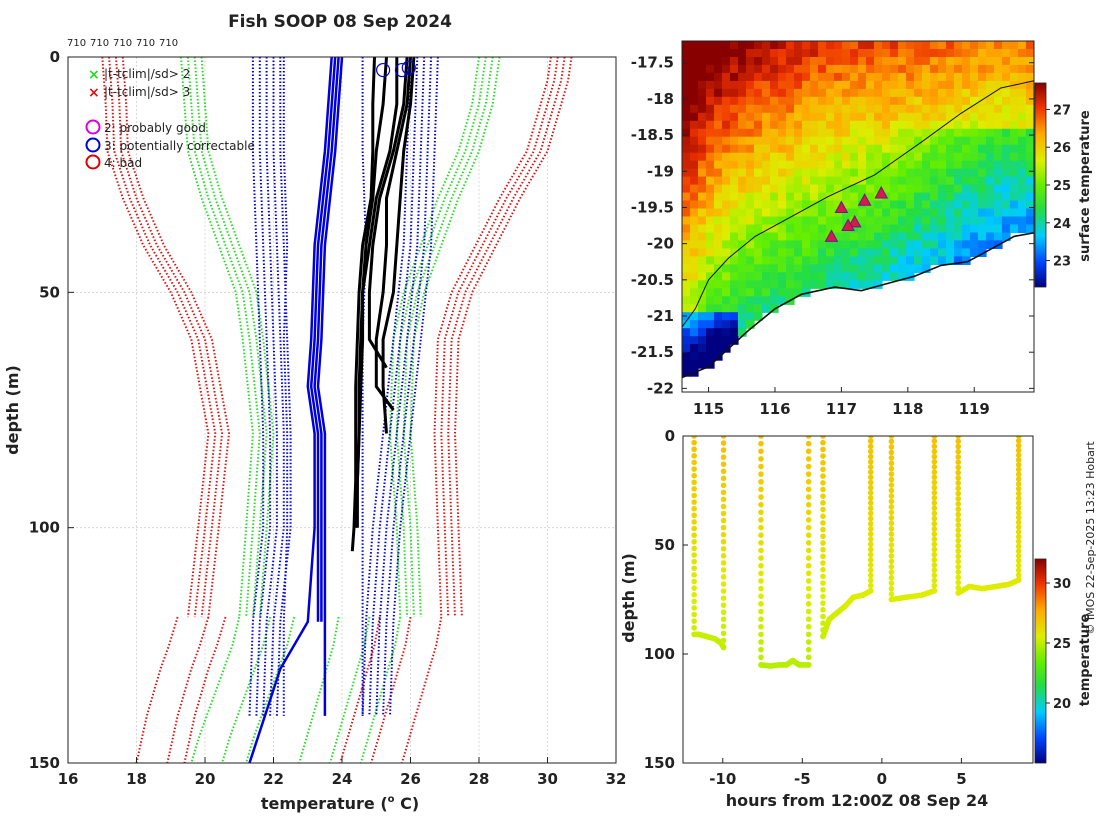  Describe the element at coordinates (12, 410) in the screenshot. I see `profiles-y-label: depth (m)` at that location.